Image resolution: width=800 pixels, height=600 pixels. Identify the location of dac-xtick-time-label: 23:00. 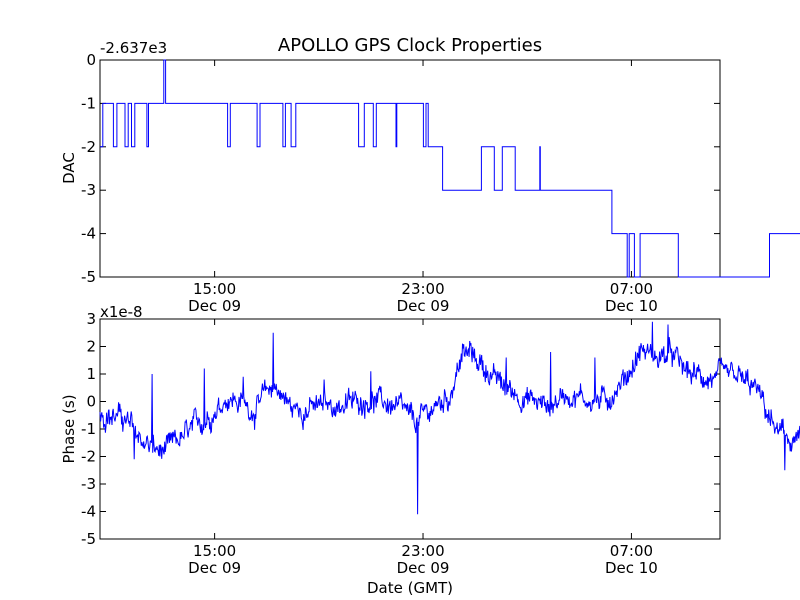
(422, 289).